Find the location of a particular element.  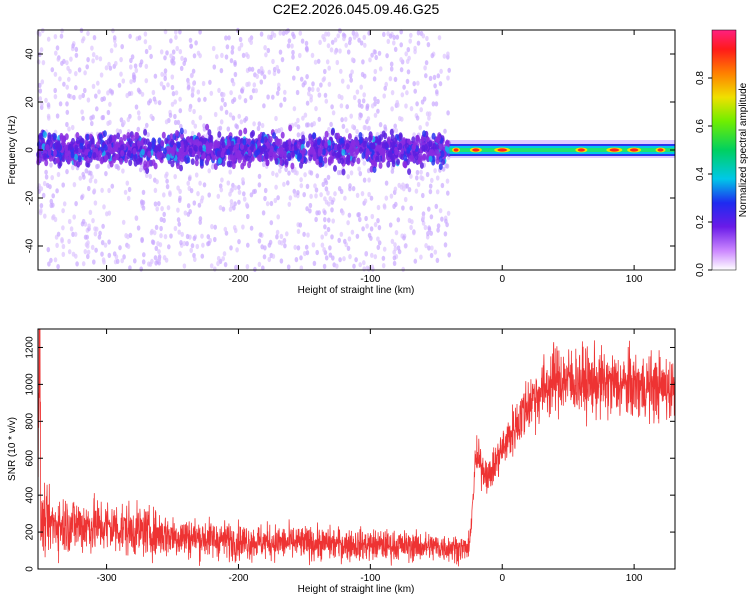

y-tick-label: -40 is located at coordinates (30, 245).